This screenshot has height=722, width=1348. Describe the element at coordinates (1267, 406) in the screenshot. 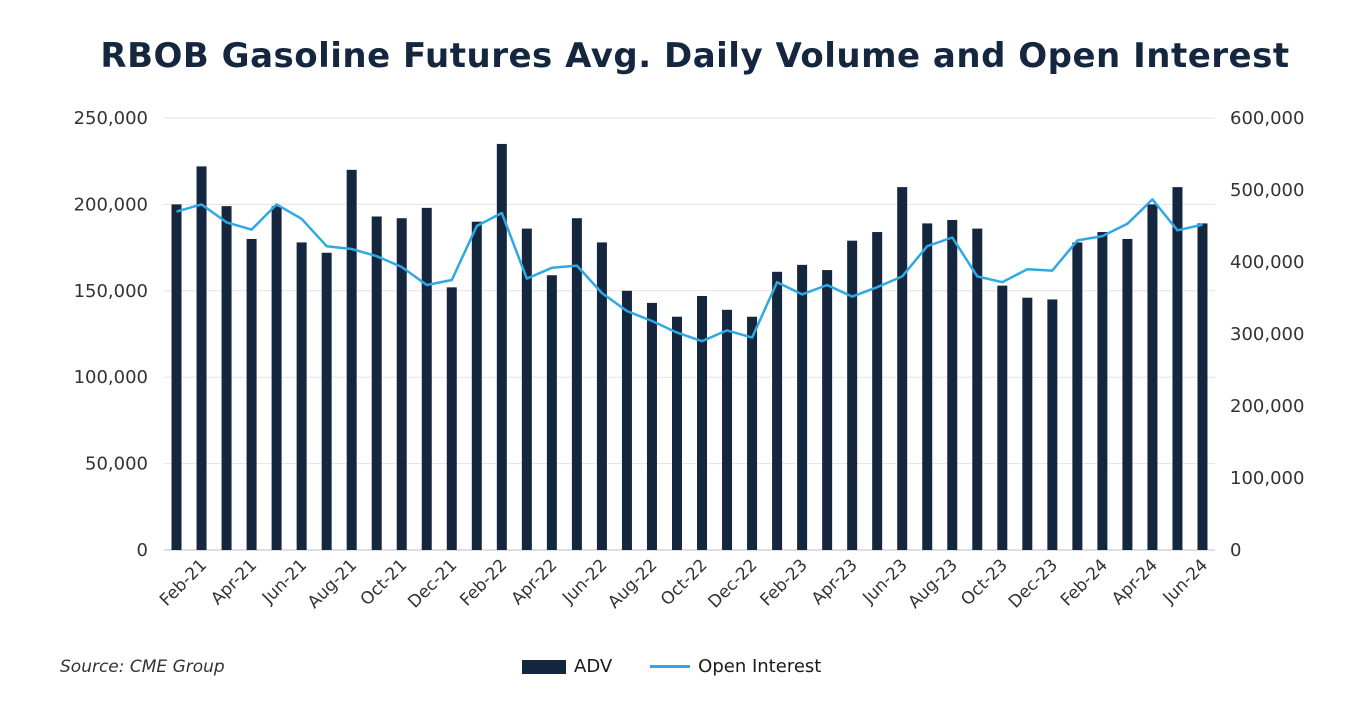

I see `y-right-tick-label: 200,000` at that location.